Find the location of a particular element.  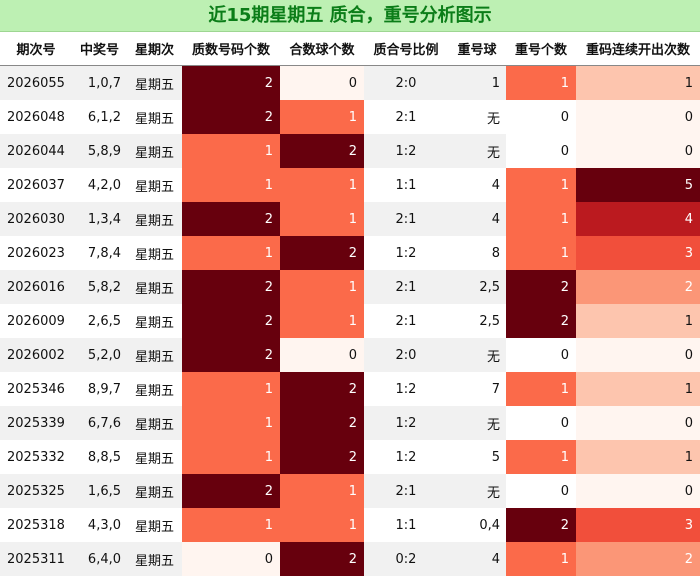

repeat-streak-cell: 5 is located at coordinates (638, 185).